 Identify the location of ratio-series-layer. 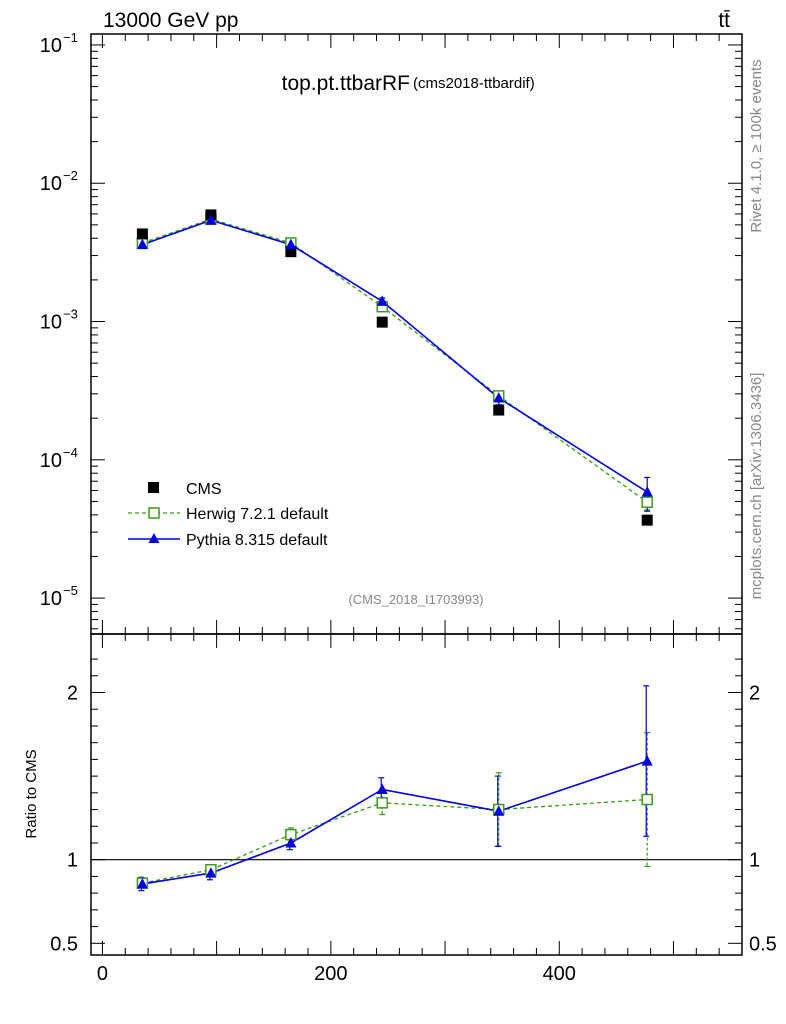
(394, 788).